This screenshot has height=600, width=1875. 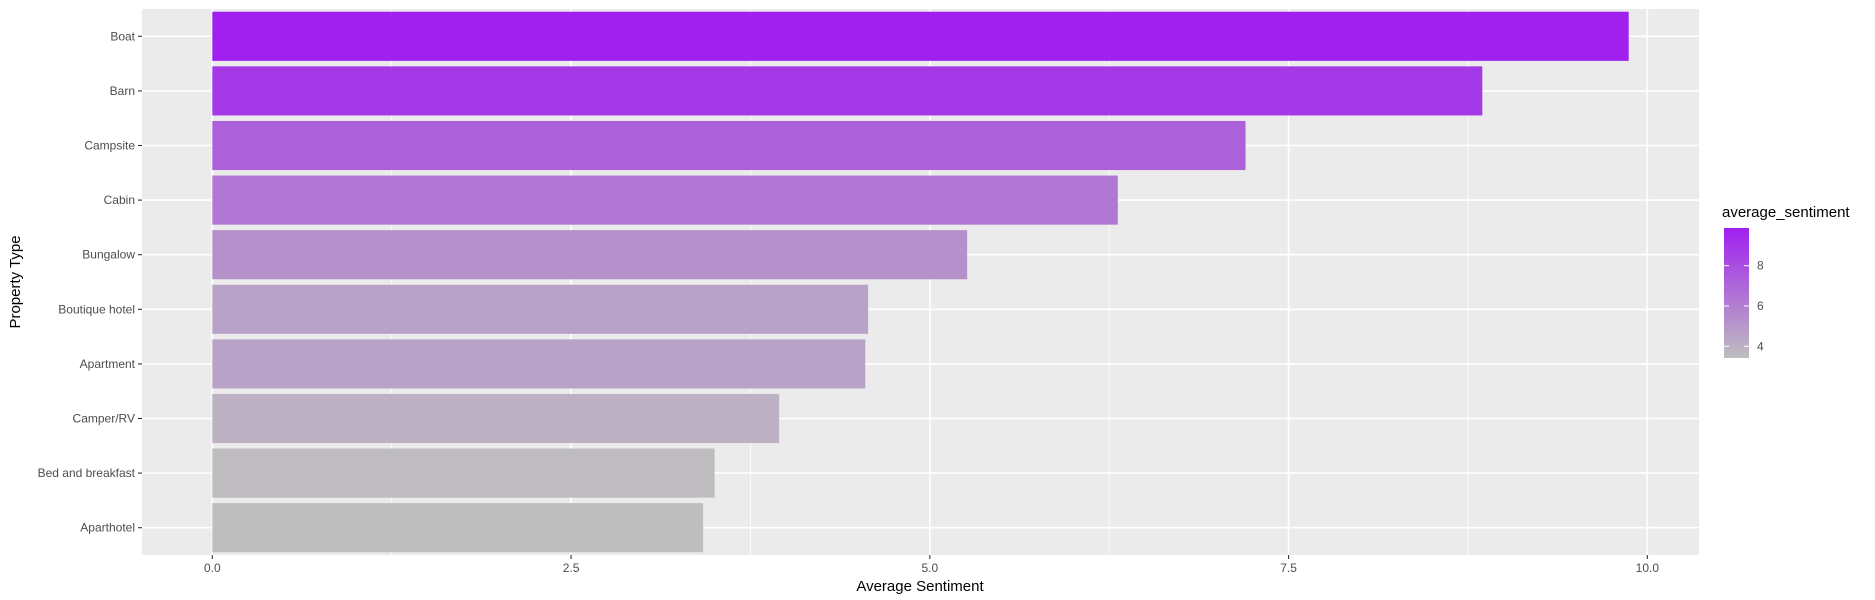 I want to click on legend-tick-label: 6, so click(x=1760, y=306).